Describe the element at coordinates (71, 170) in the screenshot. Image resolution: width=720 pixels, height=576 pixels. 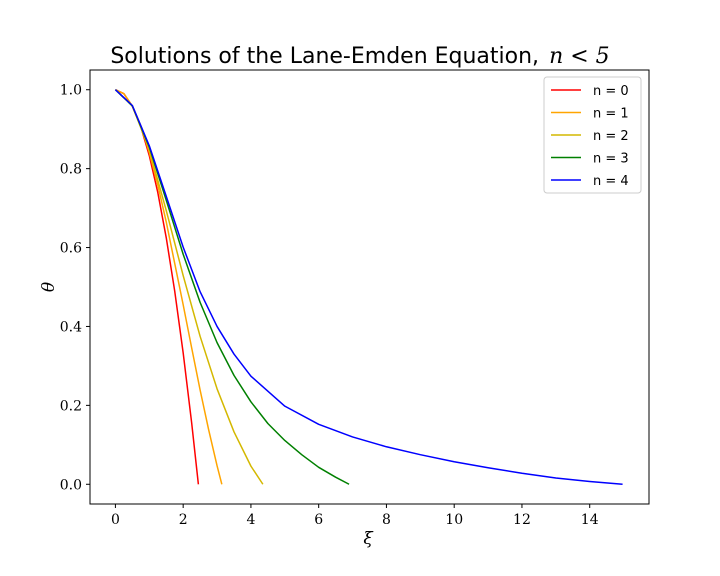
I see `y-tick-label: 0.8` at that location.